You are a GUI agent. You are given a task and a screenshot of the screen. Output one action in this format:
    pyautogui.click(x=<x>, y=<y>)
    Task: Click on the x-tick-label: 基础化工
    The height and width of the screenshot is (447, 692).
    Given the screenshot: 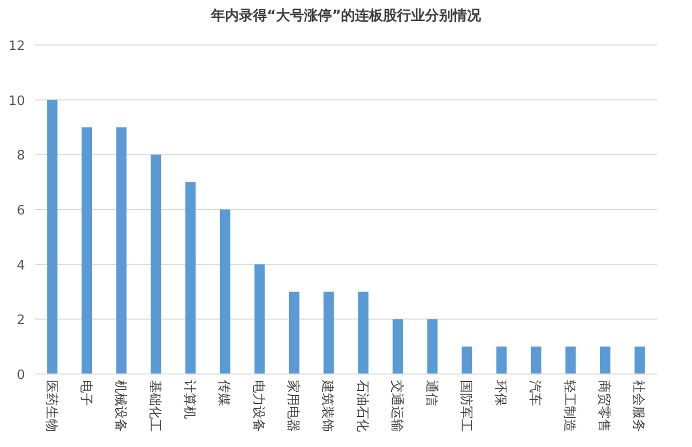 What is the action you would take?
    pyautogui.click(x=154, y=406)
    